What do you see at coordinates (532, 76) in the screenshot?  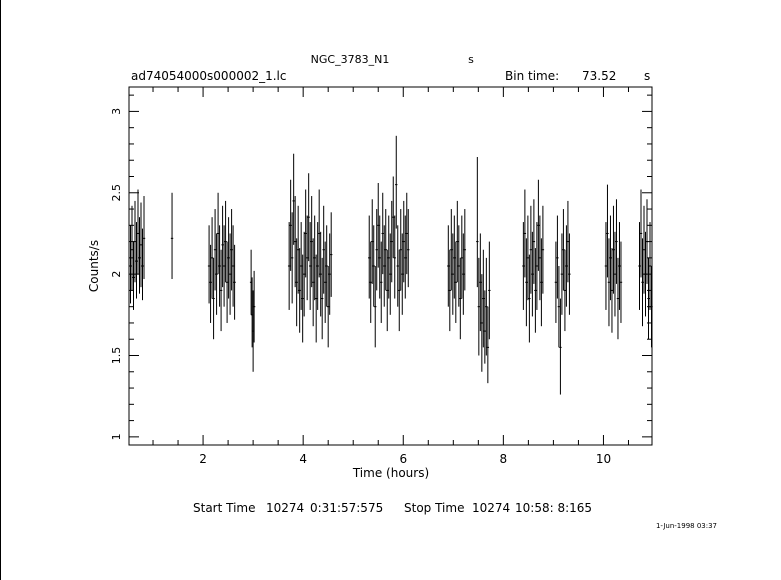 I see `bin-time-label: Bin time:` at bounding box center [532, 76].